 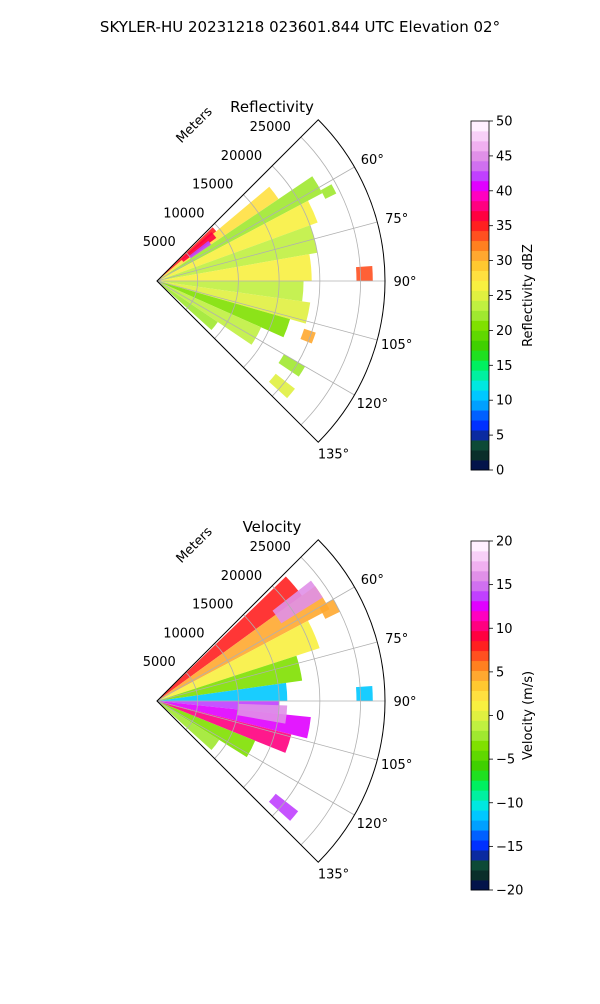 What do you see at coordinates (372, 824) in the screenshot?
I see `azimuth-tick-label: 120°` at bounding box center [372, 824].